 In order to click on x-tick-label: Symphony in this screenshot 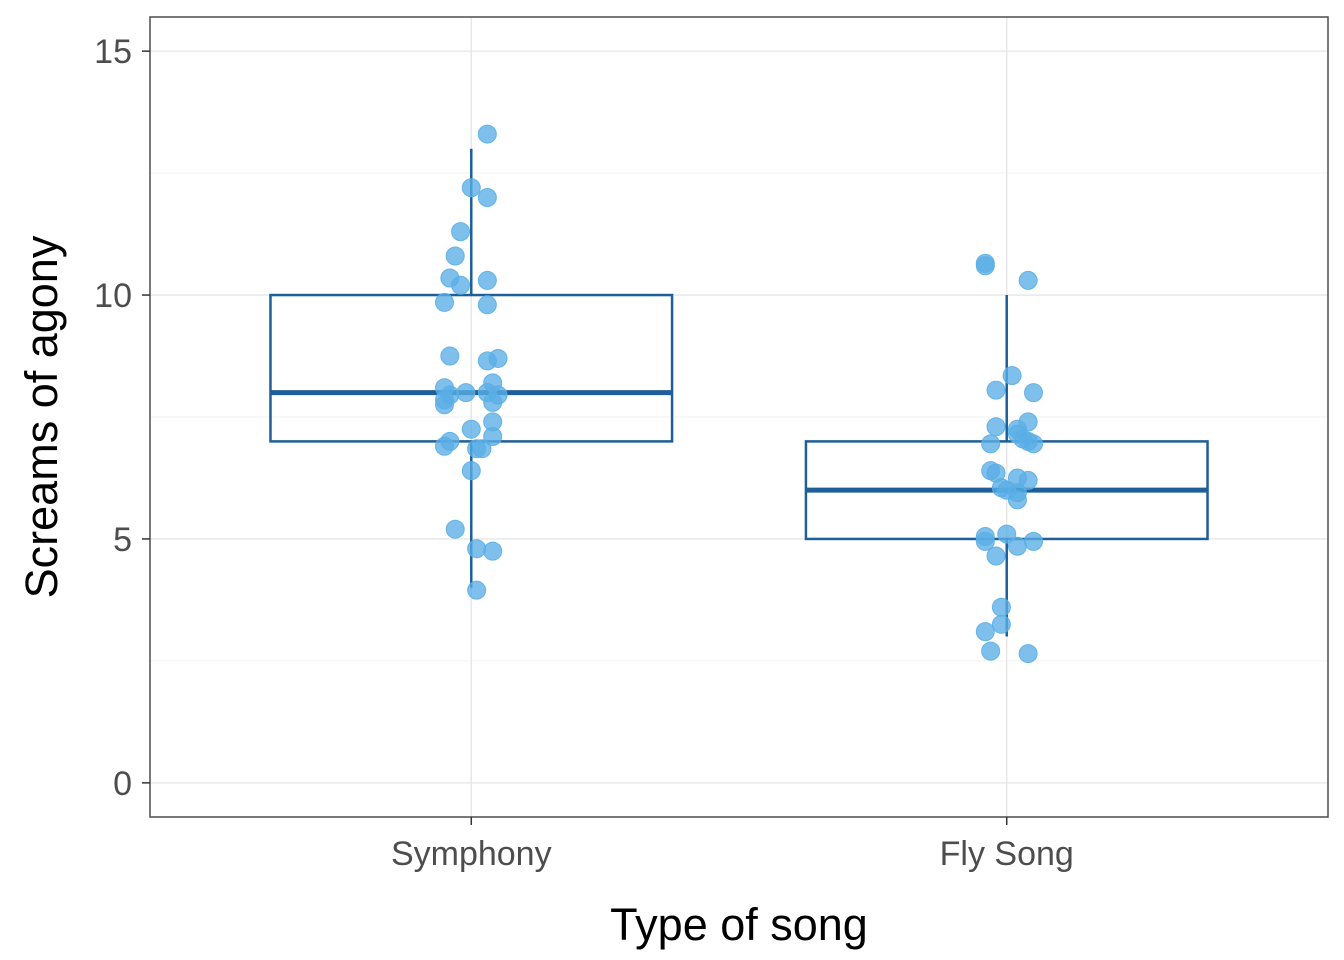, I will do `click(471, 854)`.